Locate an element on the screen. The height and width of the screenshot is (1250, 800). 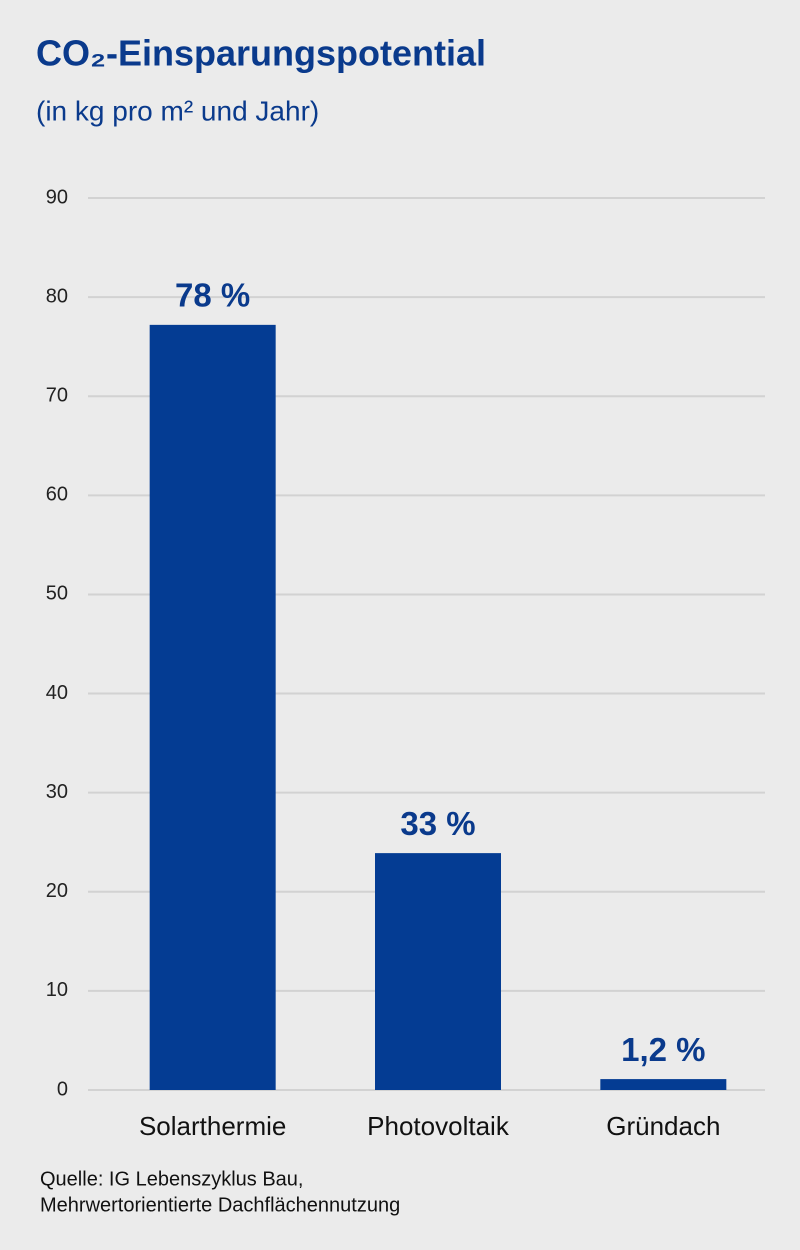
y-tick-label: 90 is located at coordinates (57, 197).